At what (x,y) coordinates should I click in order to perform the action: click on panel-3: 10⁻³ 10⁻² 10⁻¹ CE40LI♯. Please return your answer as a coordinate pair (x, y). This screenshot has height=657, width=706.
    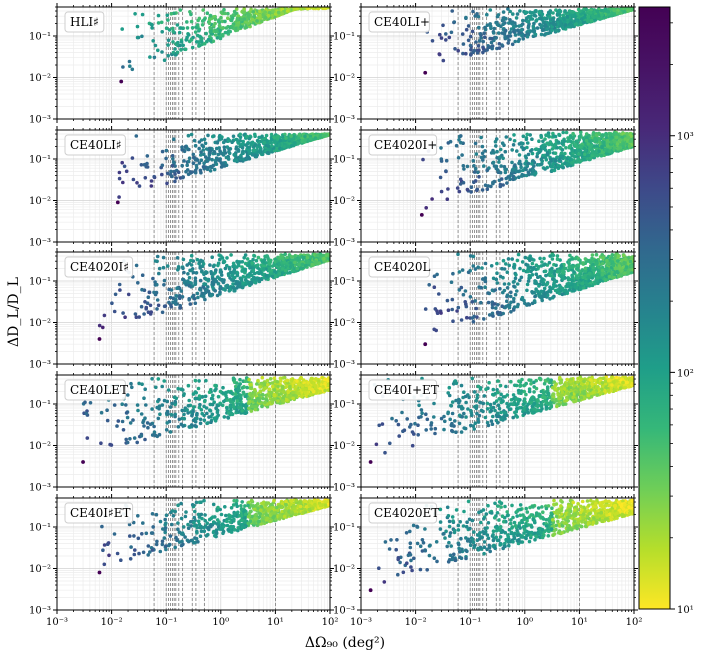
    Looking at the image, I should click on (181, 187).